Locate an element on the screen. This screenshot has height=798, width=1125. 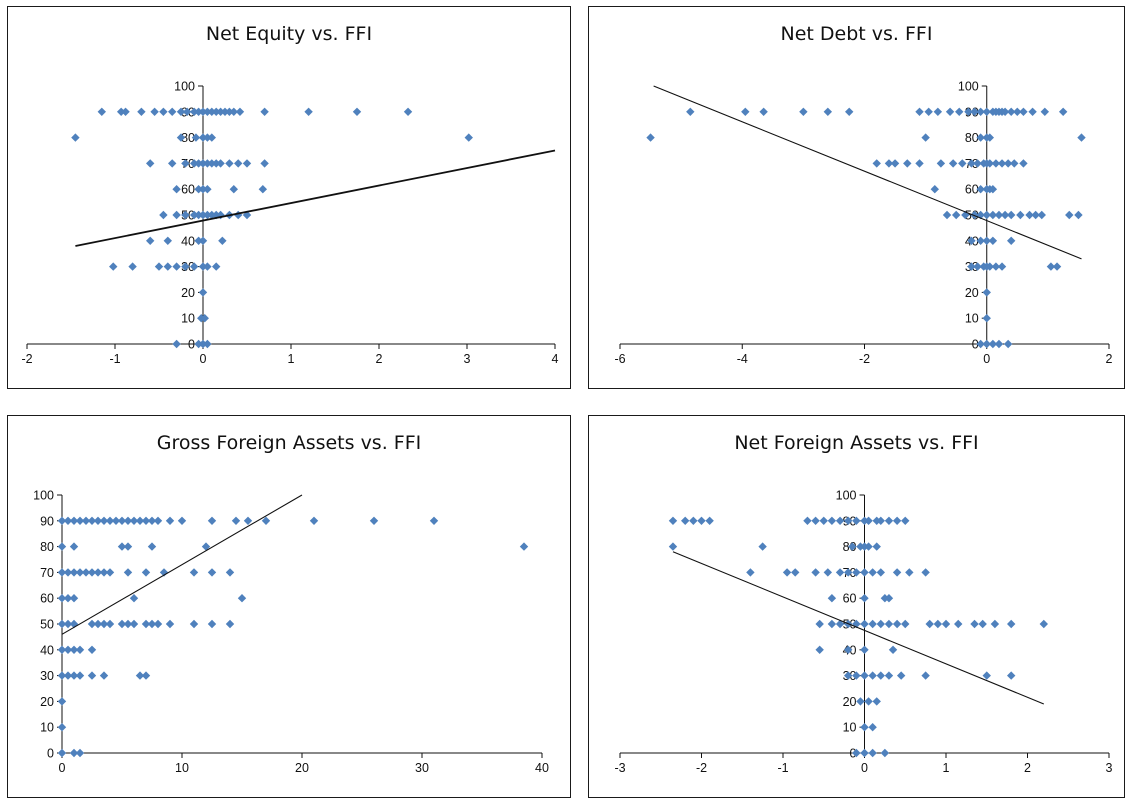
y-tick-label: 100 is located at coordinates (968, 87).